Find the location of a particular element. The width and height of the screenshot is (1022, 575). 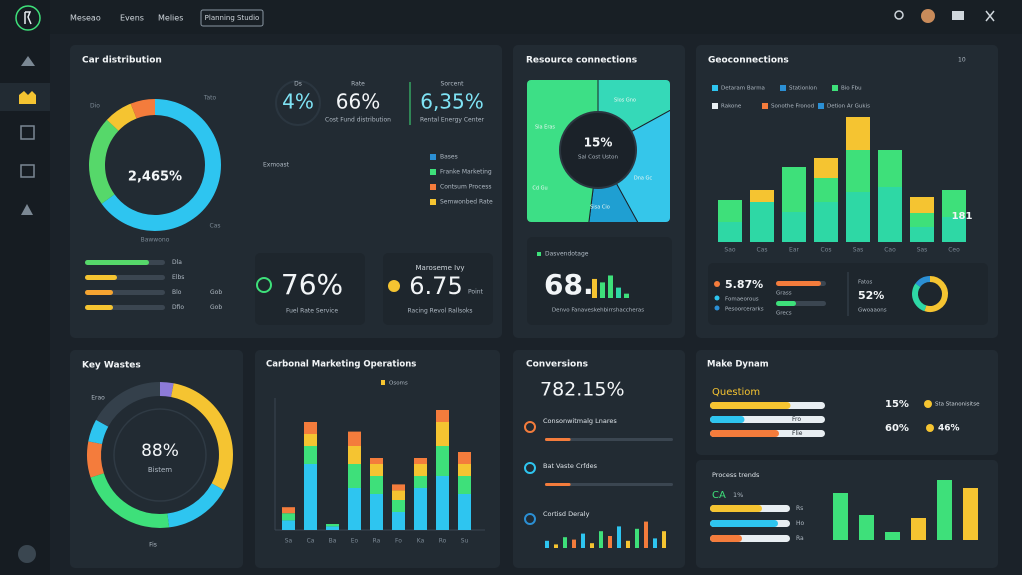

label: Flie is located at coordinates (797, 433).